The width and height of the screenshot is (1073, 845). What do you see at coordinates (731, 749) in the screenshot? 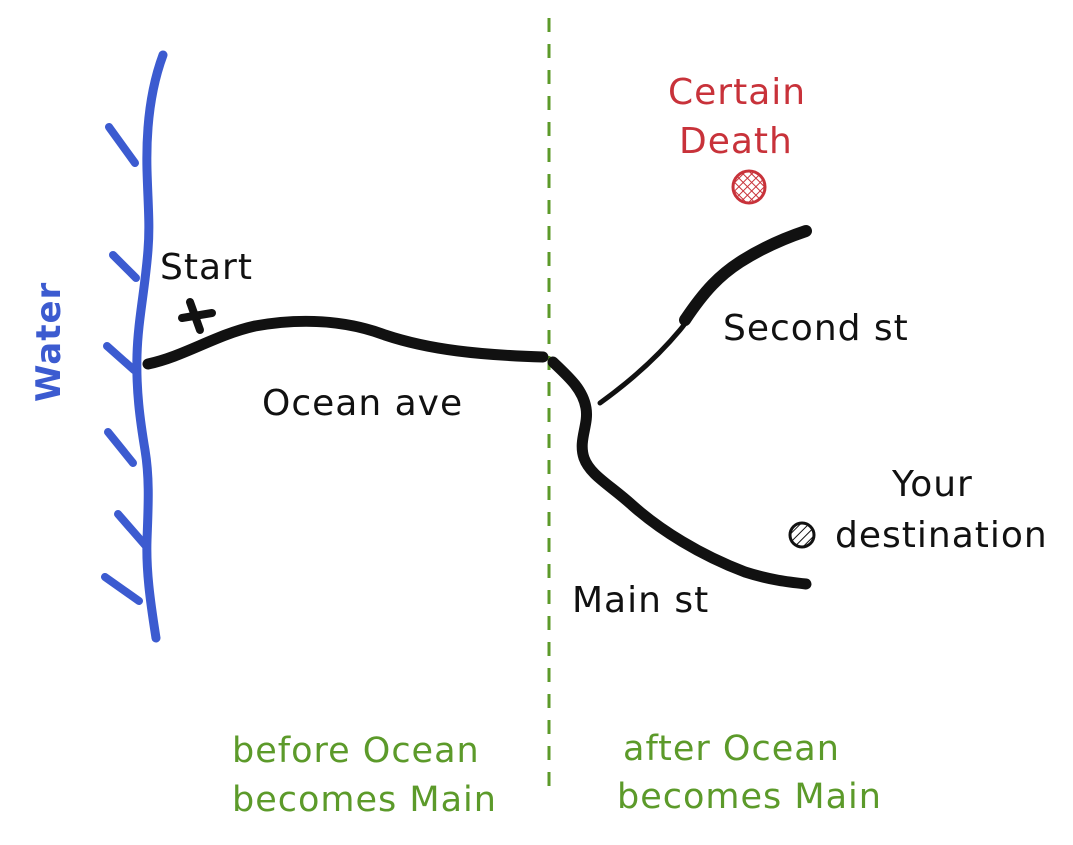
I see `after-label-line1: after Ocean` at bounding box center [731, 749].